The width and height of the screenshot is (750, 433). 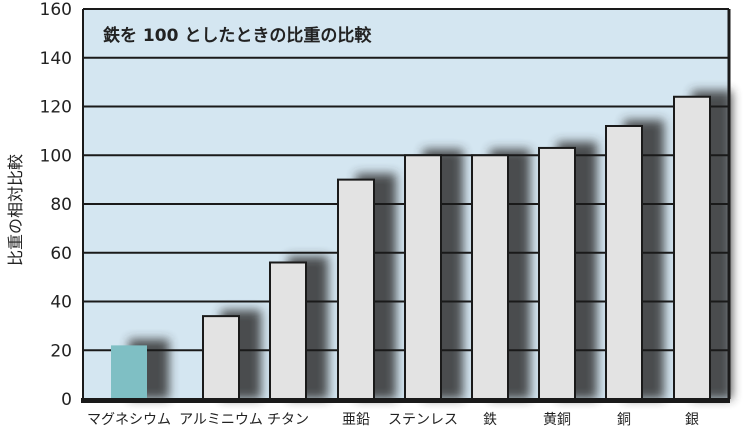 I want to click on y-tick-label: 160, so click(x=56, y=10).